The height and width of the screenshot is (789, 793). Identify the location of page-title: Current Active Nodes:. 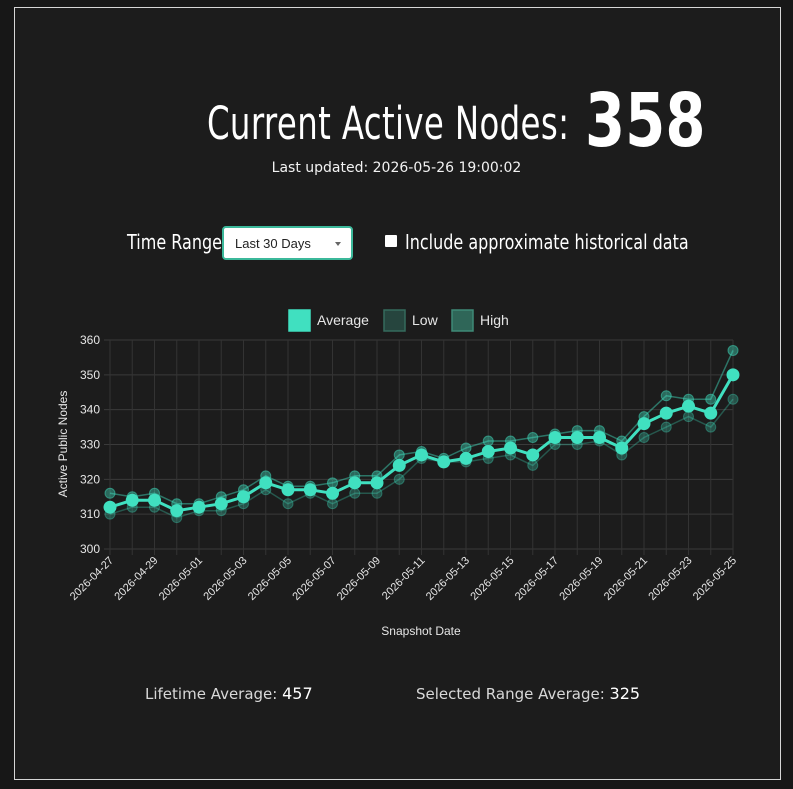
(387, 123).